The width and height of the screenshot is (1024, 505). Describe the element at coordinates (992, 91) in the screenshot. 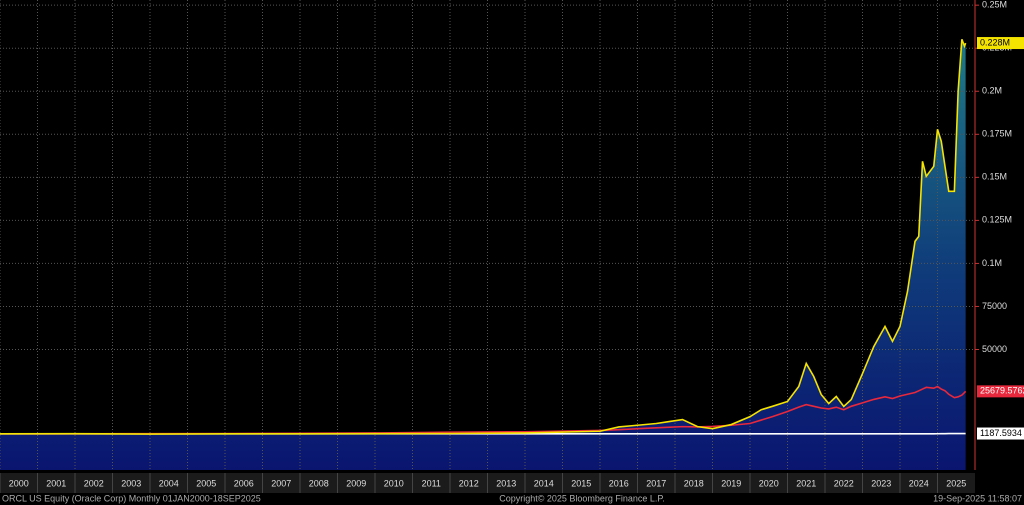

I see `y-tick-label: 0.2M` at that location.